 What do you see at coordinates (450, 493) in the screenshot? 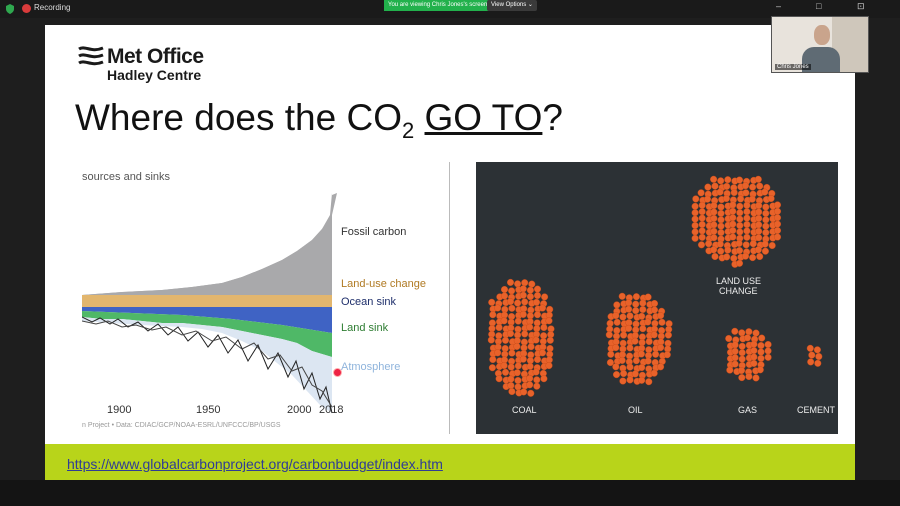
I see `meeting-bottom-bar` at bounding box center [450, 493].